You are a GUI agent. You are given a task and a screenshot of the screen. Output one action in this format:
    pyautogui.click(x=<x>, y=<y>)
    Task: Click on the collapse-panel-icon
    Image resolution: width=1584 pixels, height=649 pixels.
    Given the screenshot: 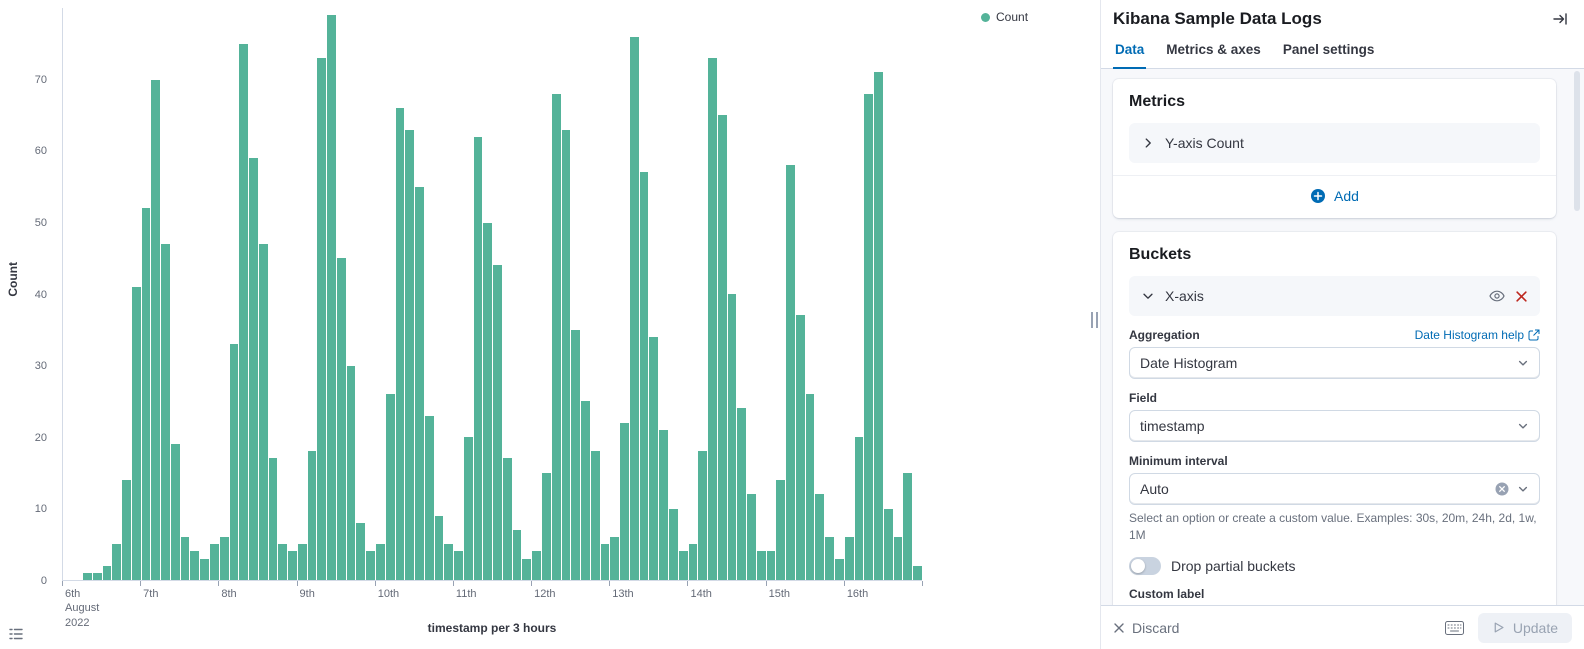 What is the action you would take?
    pyautogui.click(x=1560, y=19)
    